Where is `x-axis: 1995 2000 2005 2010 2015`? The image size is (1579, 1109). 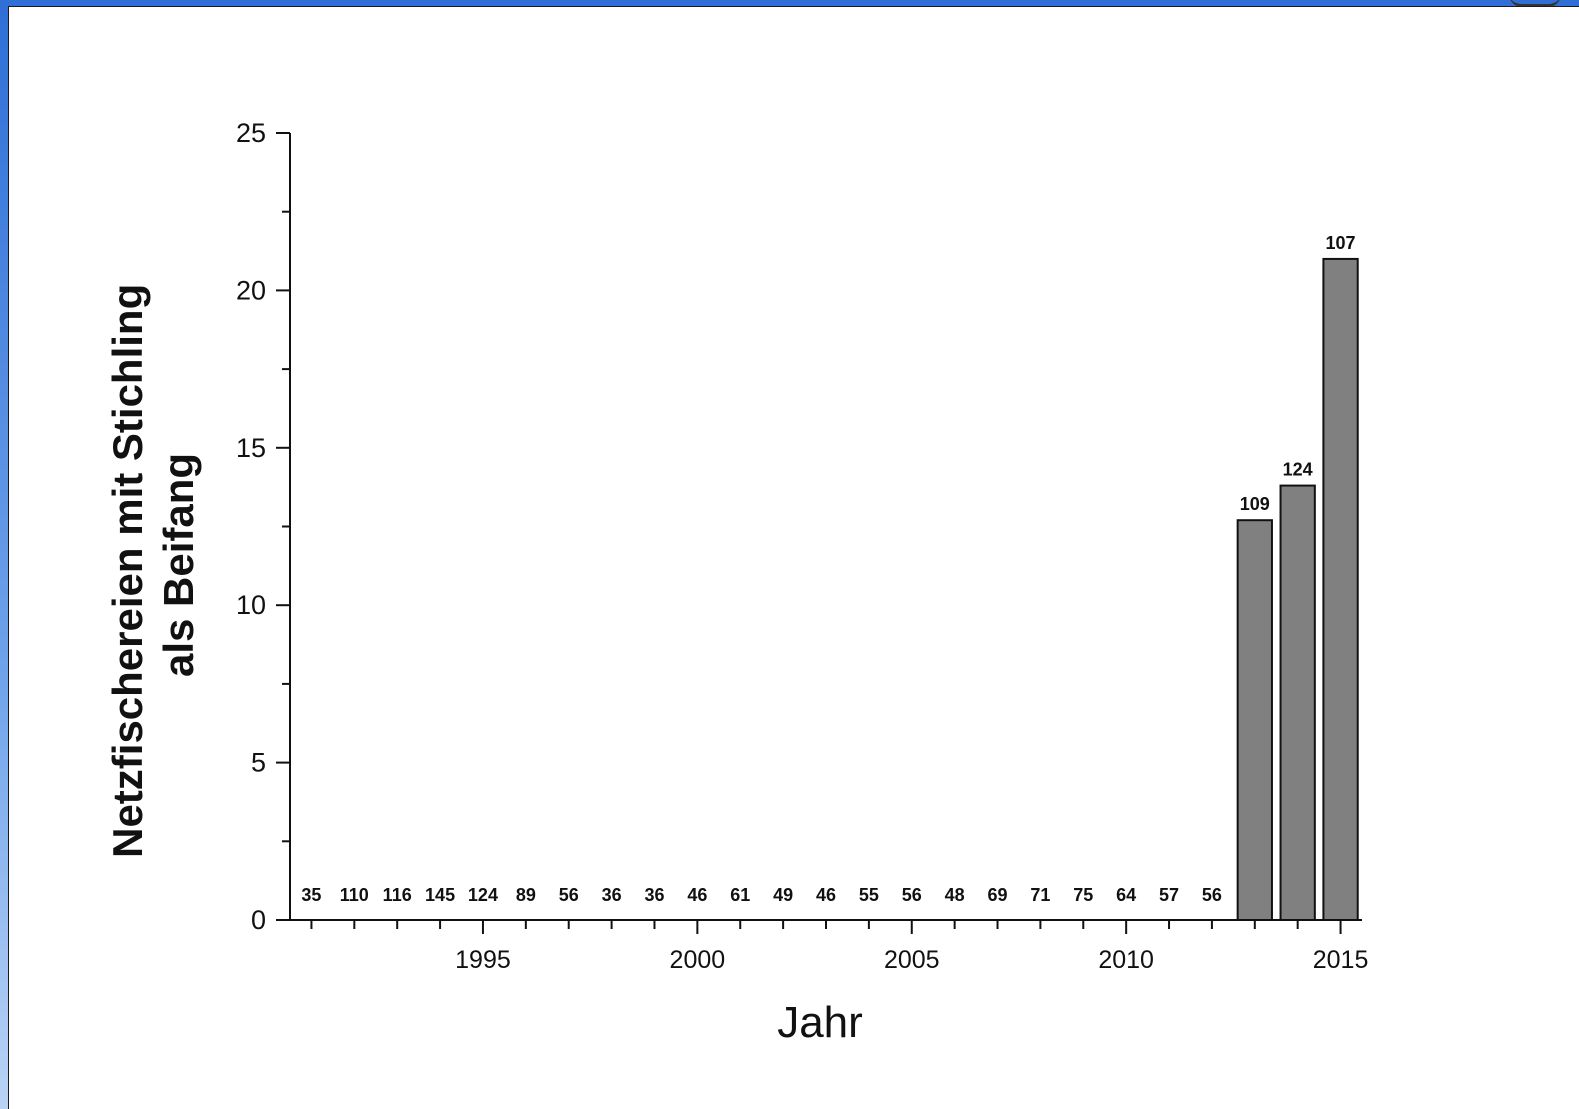
x-axis: 1995 2000 2005 2010 2015 is located at coordinates (829, 946).